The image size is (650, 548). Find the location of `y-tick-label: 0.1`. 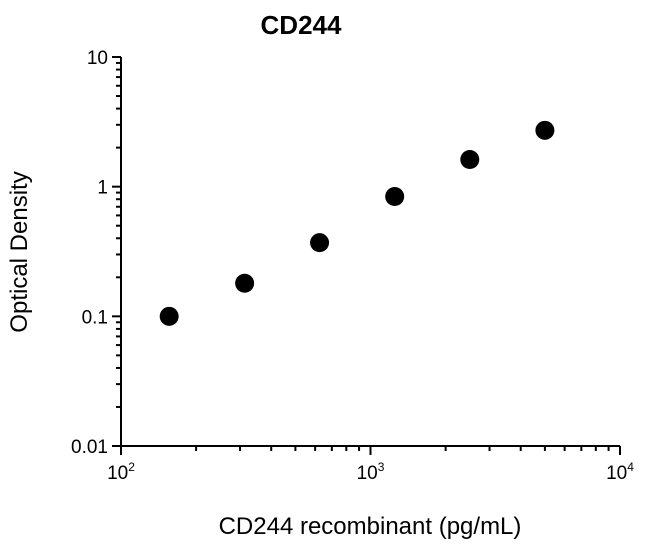

y-tick-label: 0.1 is located at coordinates (95, 317).